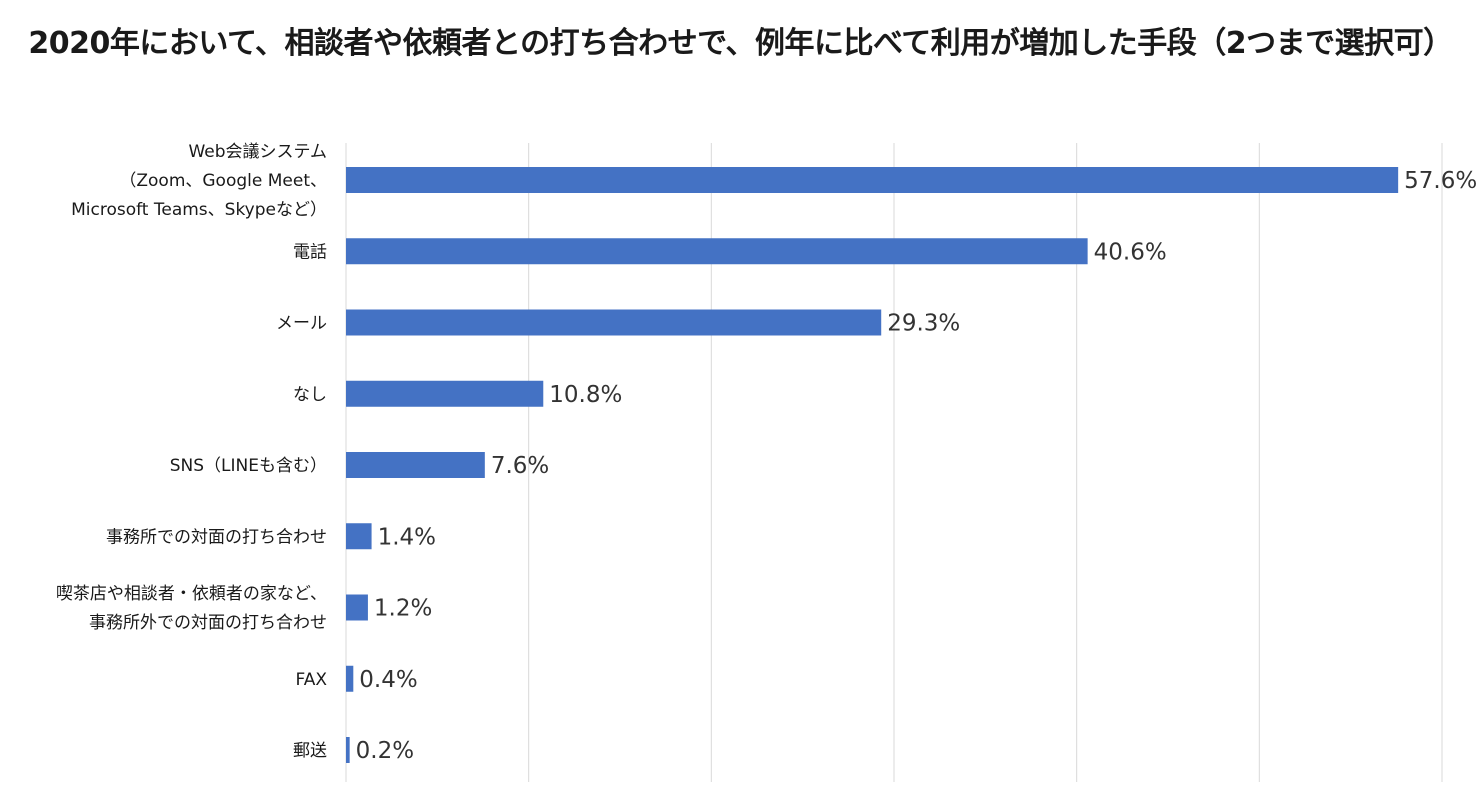 The image size is (1481, 785). What do you see at coordinates (301, 324) in the screenshot?
I see `category-label: メール` at bounding box center [301, 324].